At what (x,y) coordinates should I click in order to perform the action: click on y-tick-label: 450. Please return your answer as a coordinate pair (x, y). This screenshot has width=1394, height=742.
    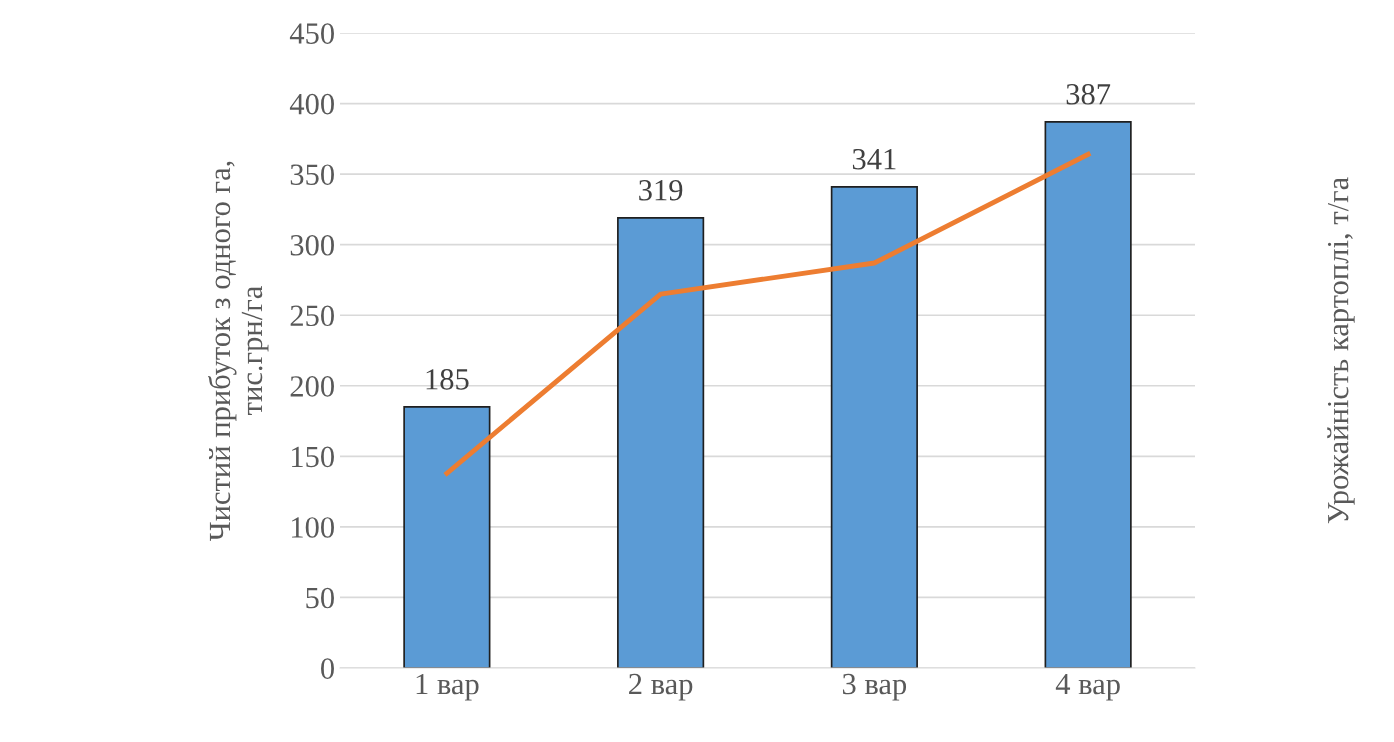
    Looking at the image, I should click on (311, 33).